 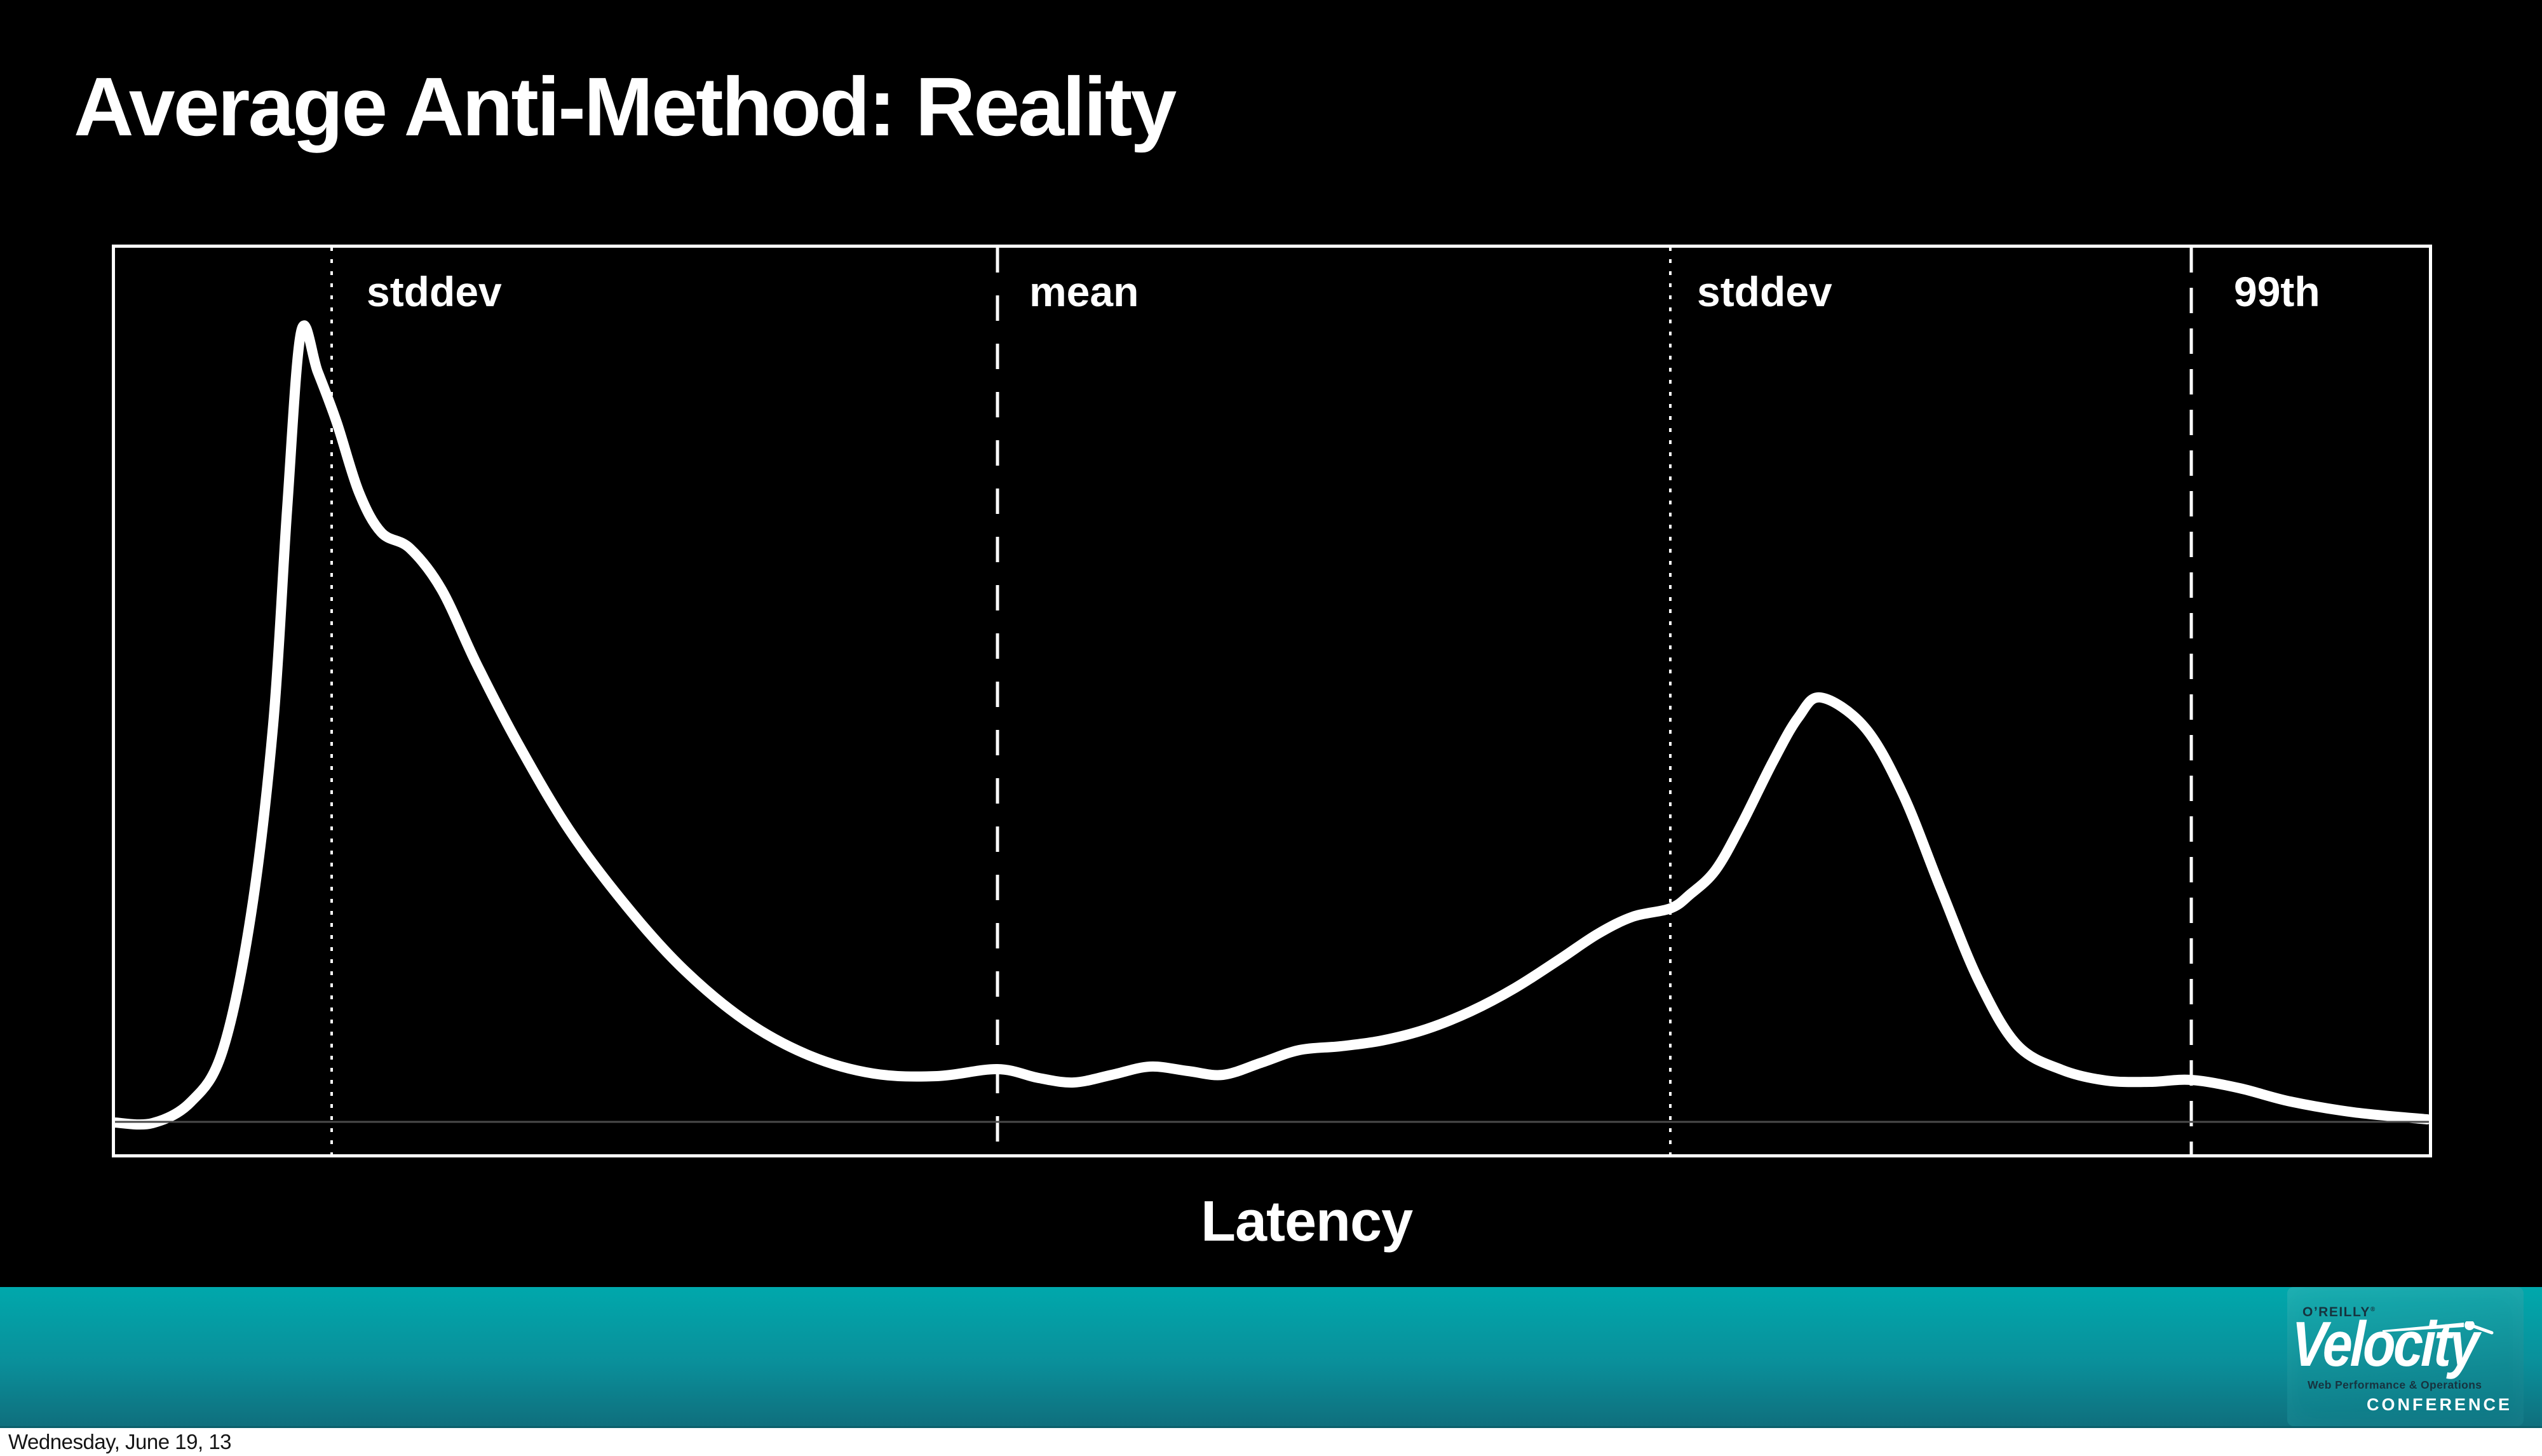 I want to click on x-axis-label: Latency, so click(x=1307, y=1221).